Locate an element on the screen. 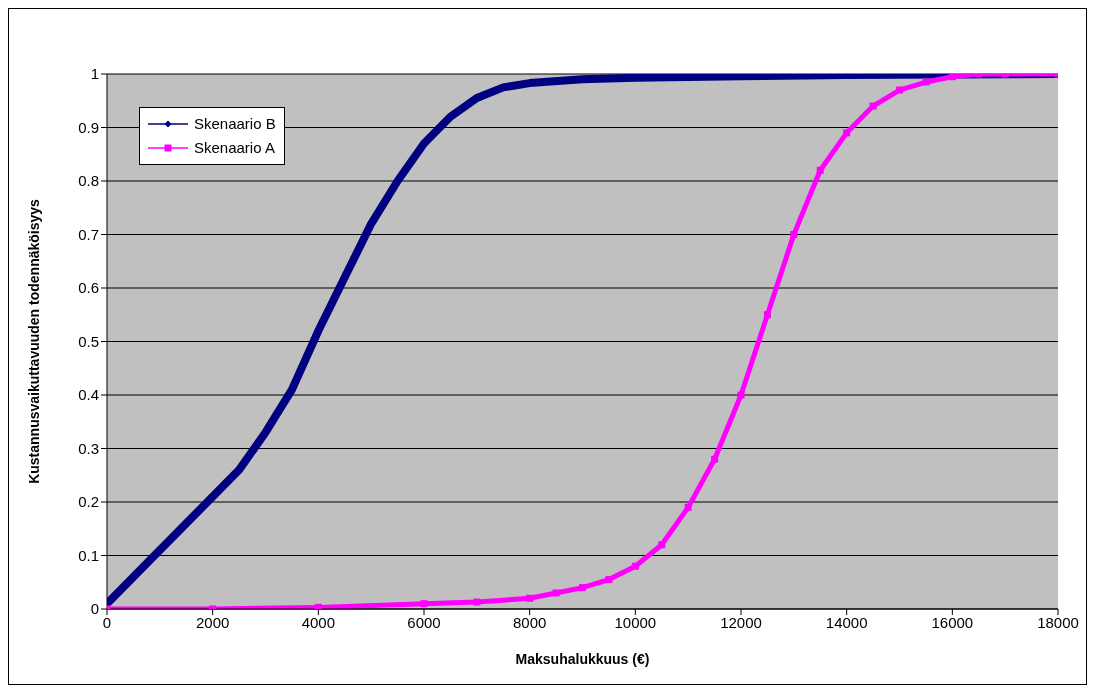  x-tick-label: 18000 is located at coordinates (1058, 622).